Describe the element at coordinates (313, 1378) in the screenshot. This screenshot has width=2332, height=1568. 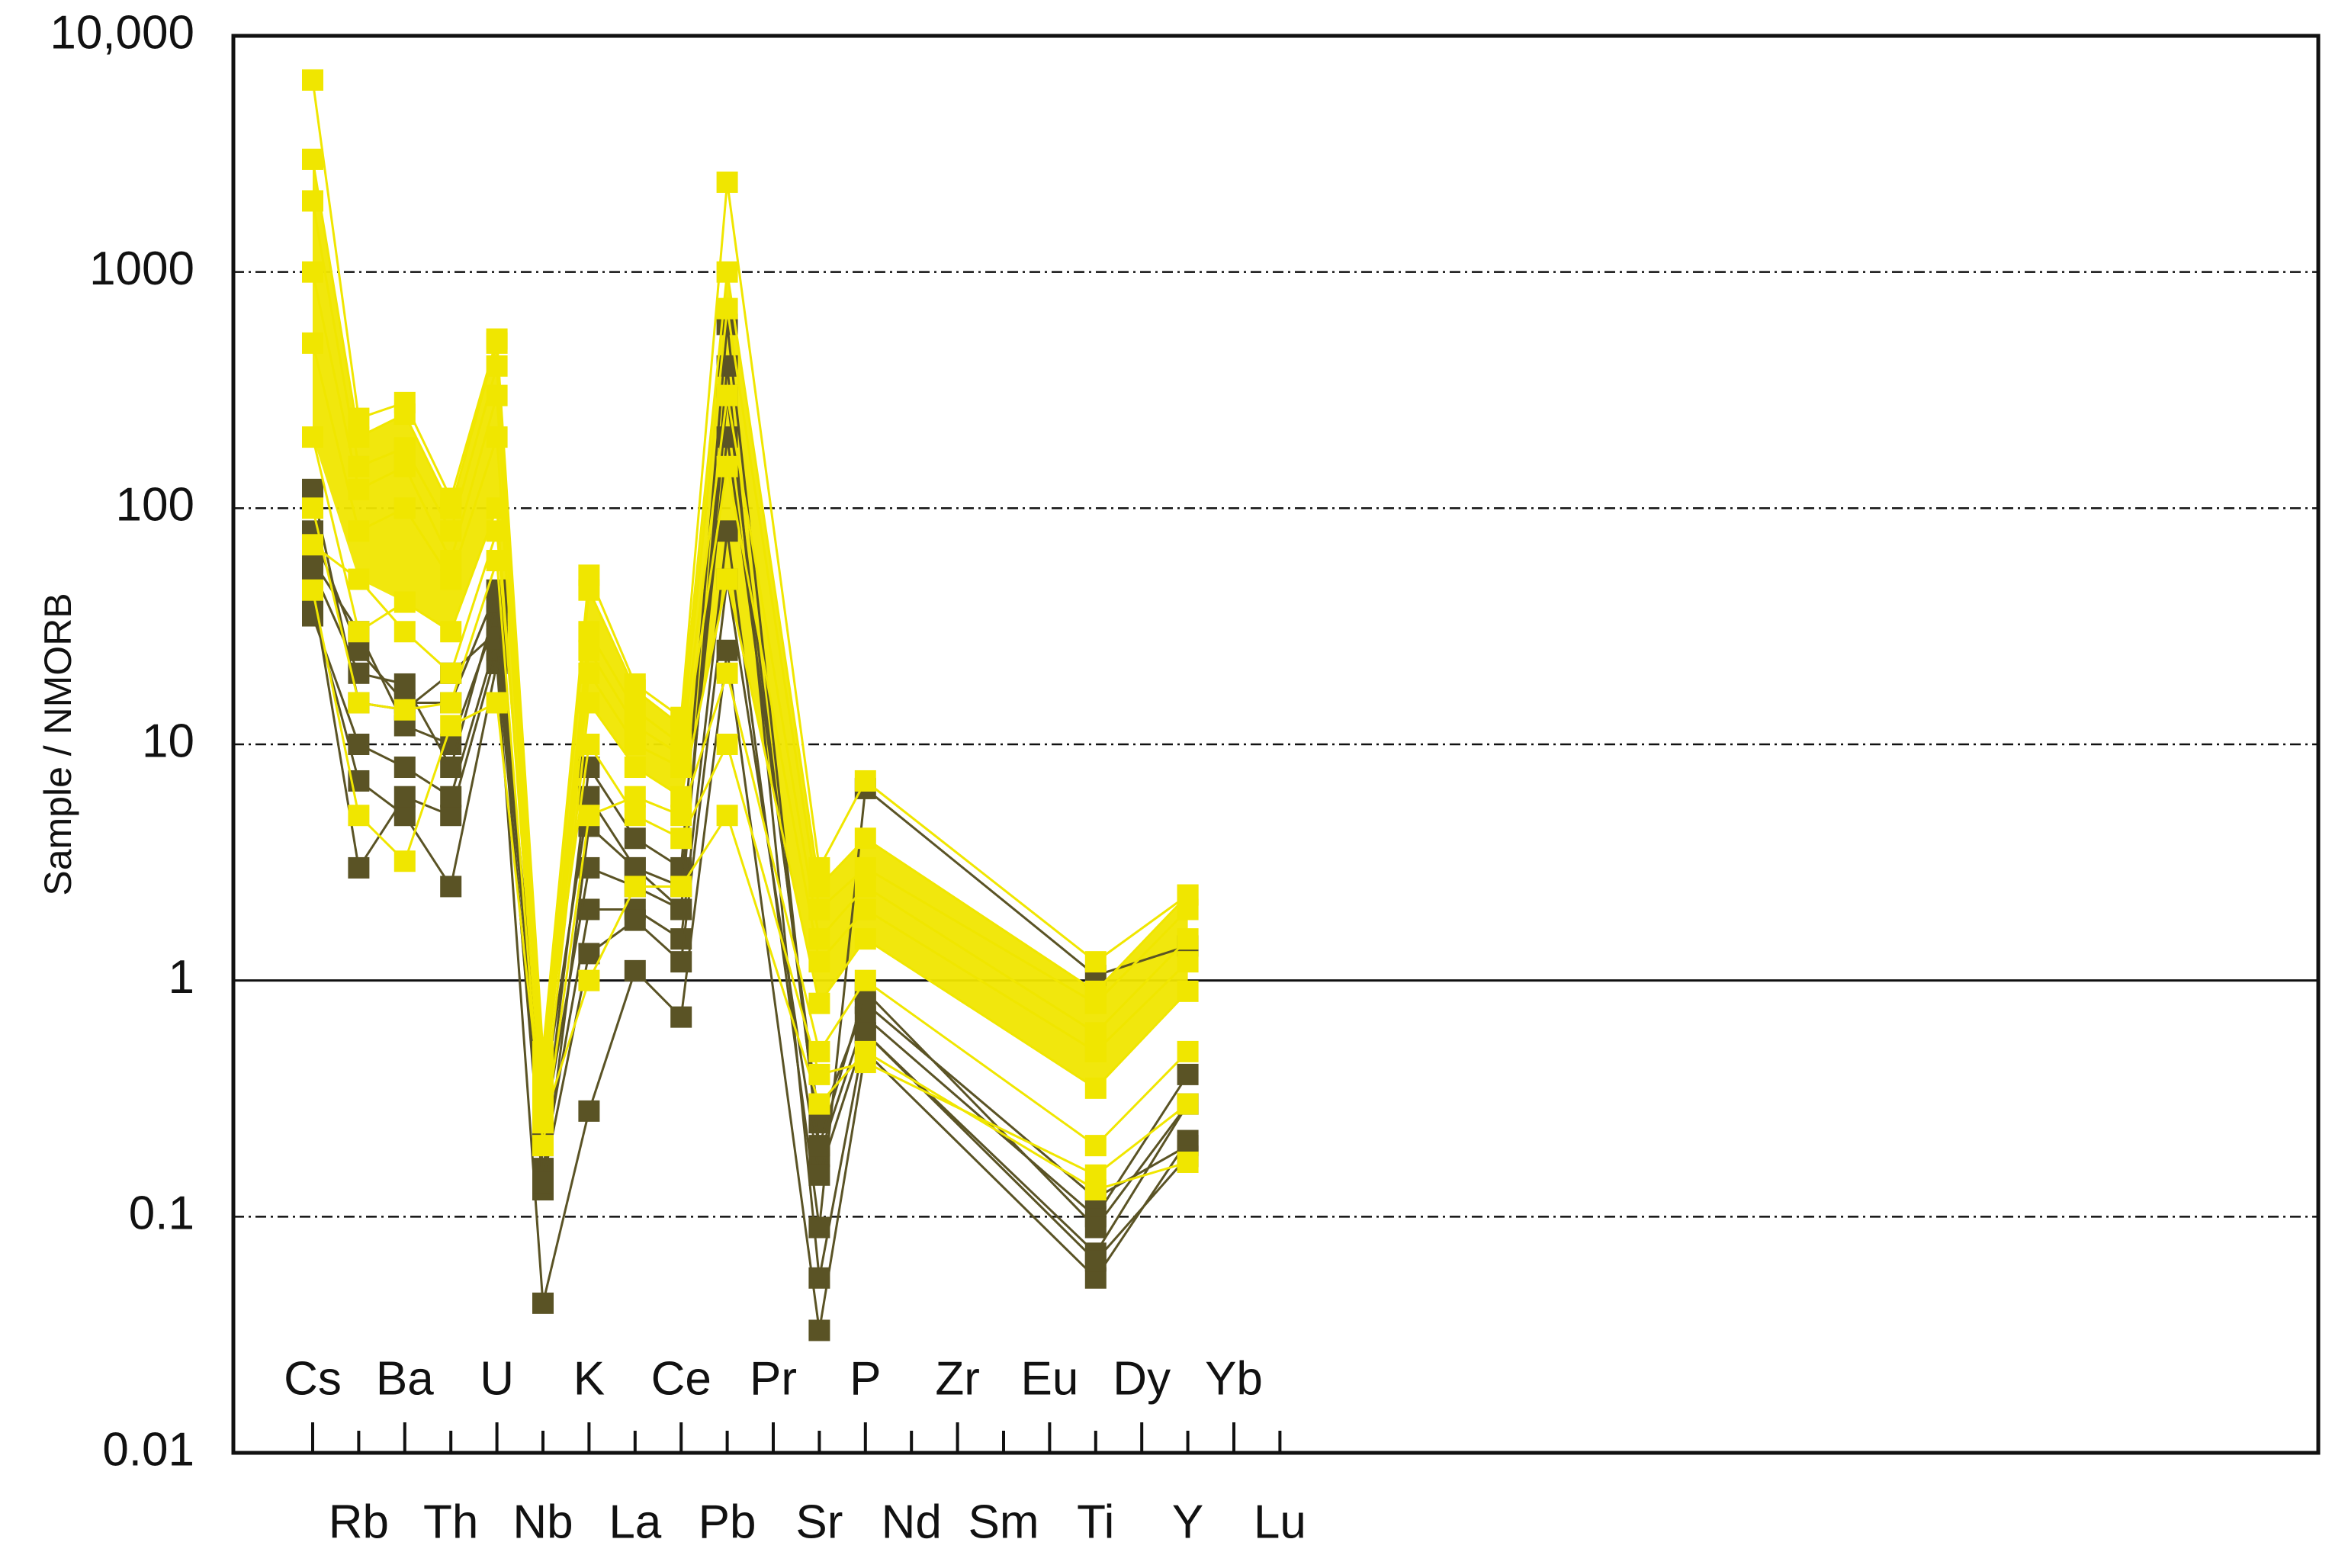
I see `x-tick-label: Cs` at that location.